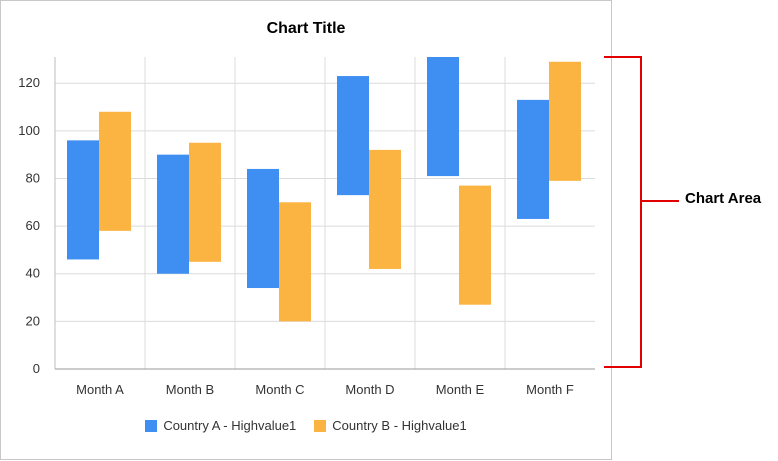  Describe the element at coordinates (306, 28) in the screenshot. I see `chart-title: Chart Title` at that location.